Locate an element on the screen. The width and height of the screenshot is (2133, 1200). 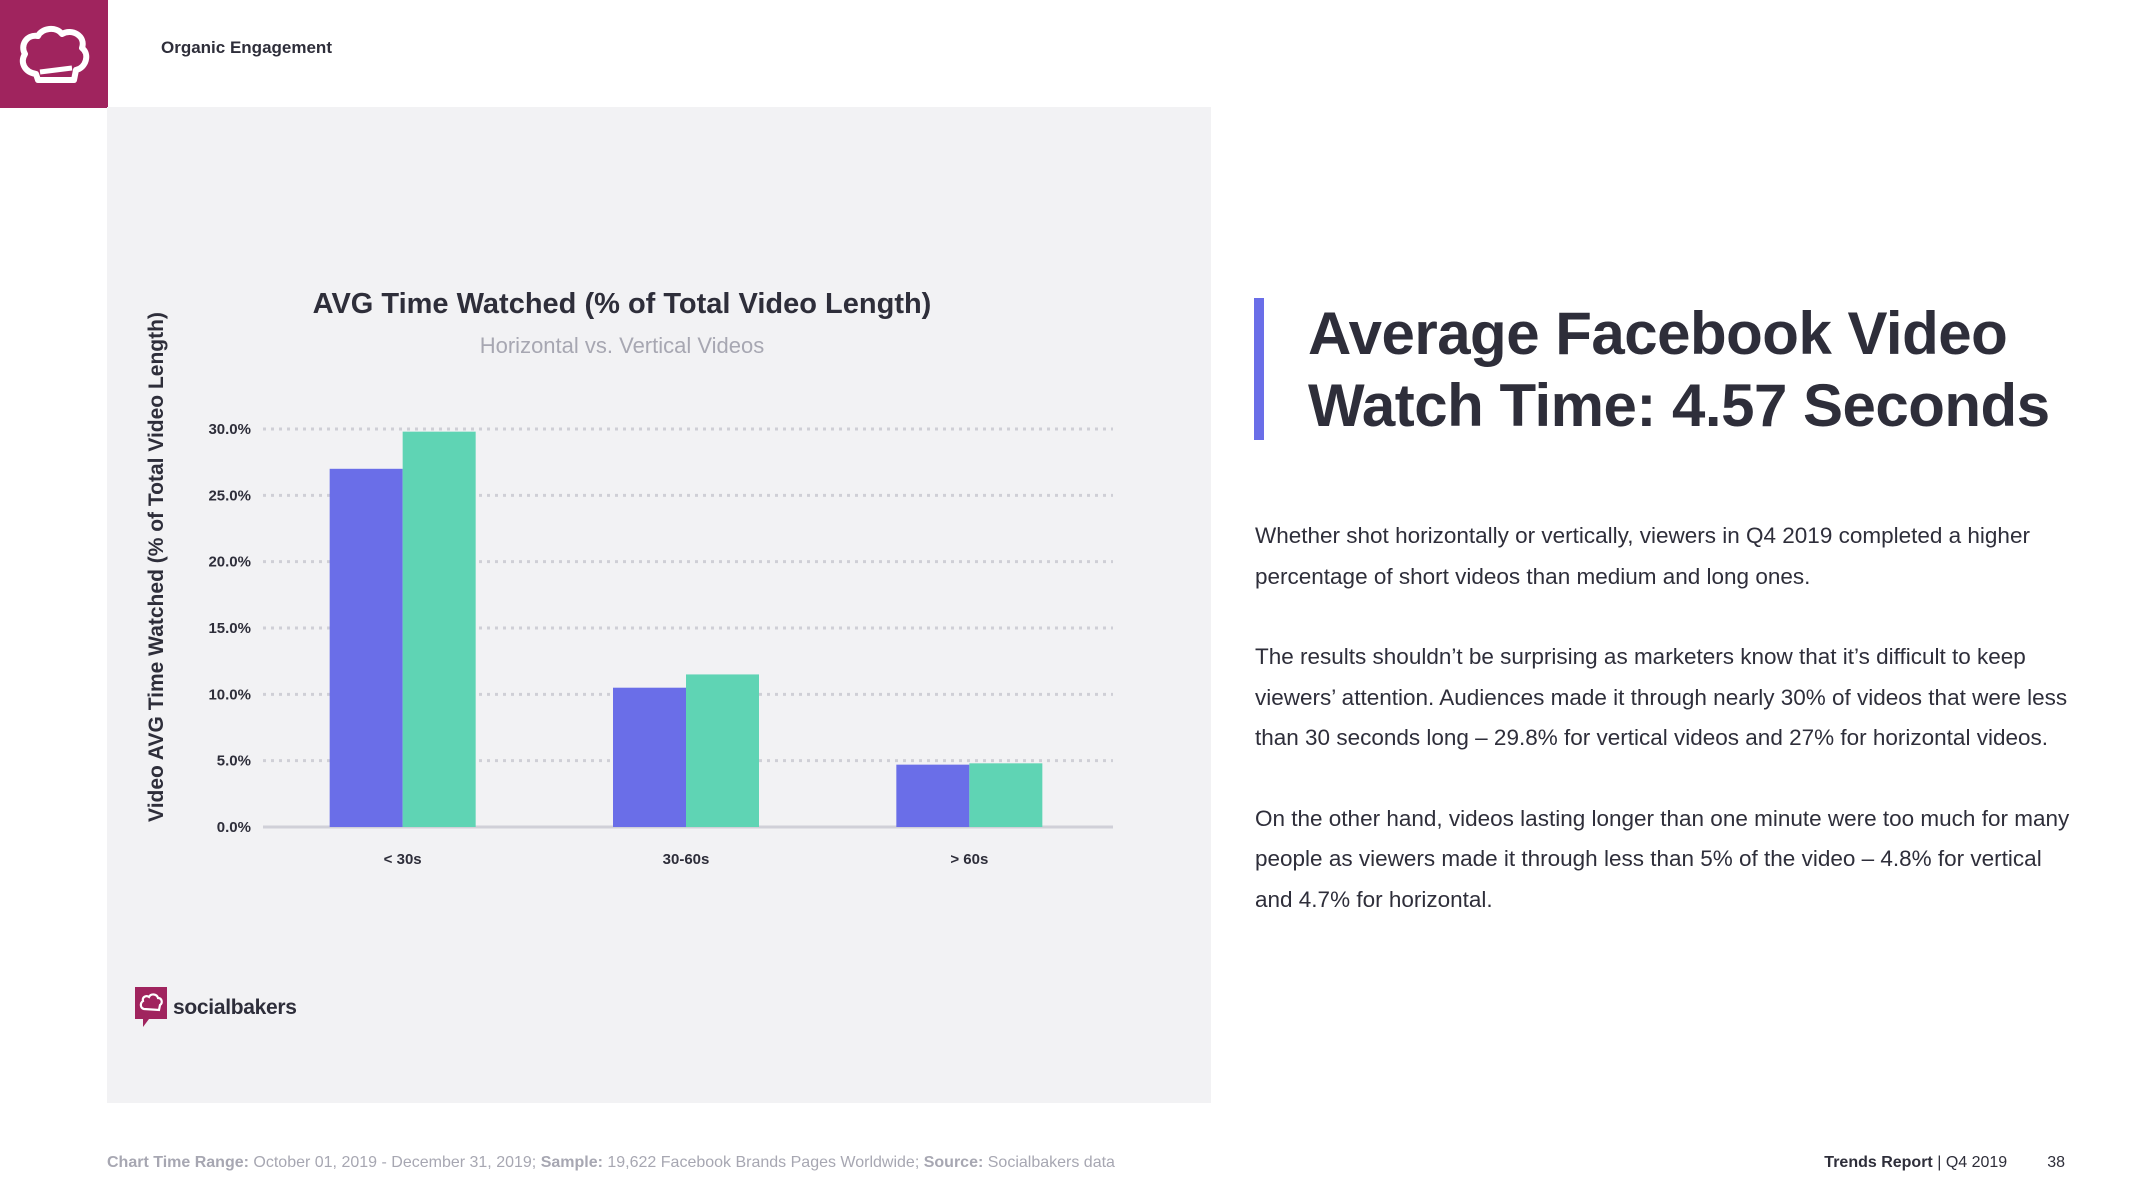
x-tick-label: > 60s is located at coordinates (969, 859).